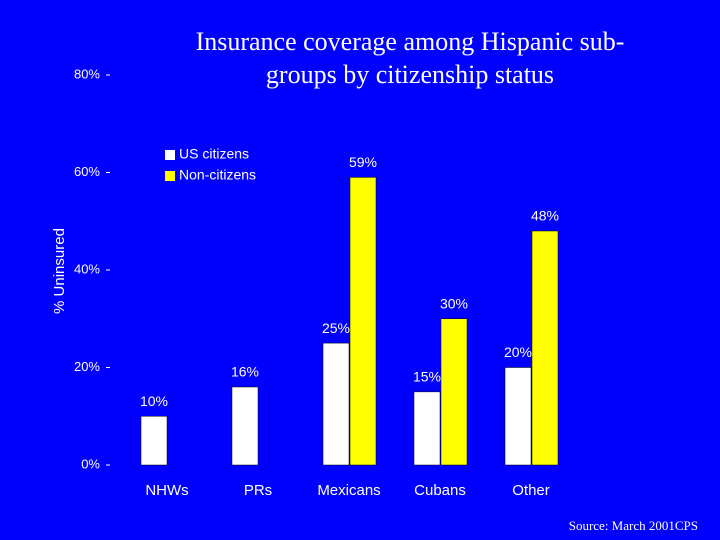  What do you see at coordinates (336, 328) in the screenshot?
I see `value-label: 25%` at bounding box center [336, 328].